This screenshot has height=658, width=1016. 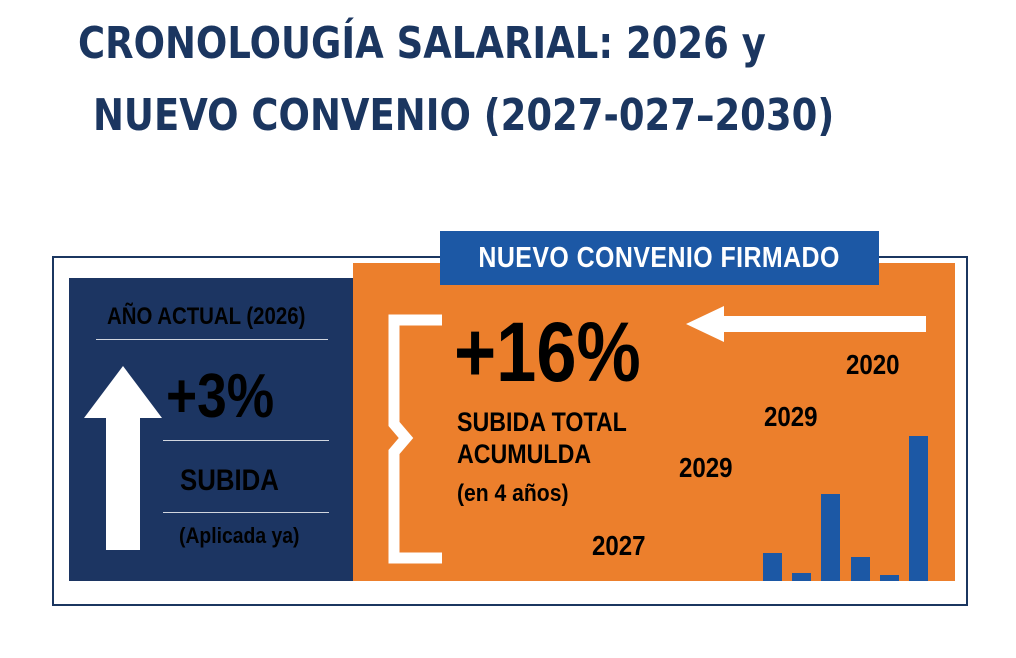 I want to click on current-raise-value: +3%, so click(x=220, y=396).